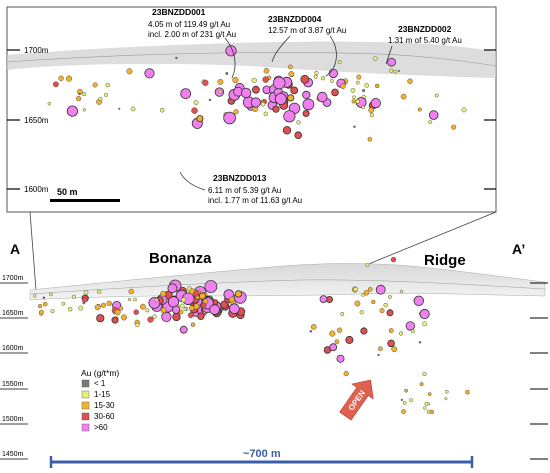  Describe the element at coordinates (425, 40) in the screenshot. I see `callout-line: 1.31 m of 5.40 g/t Au` at that location.